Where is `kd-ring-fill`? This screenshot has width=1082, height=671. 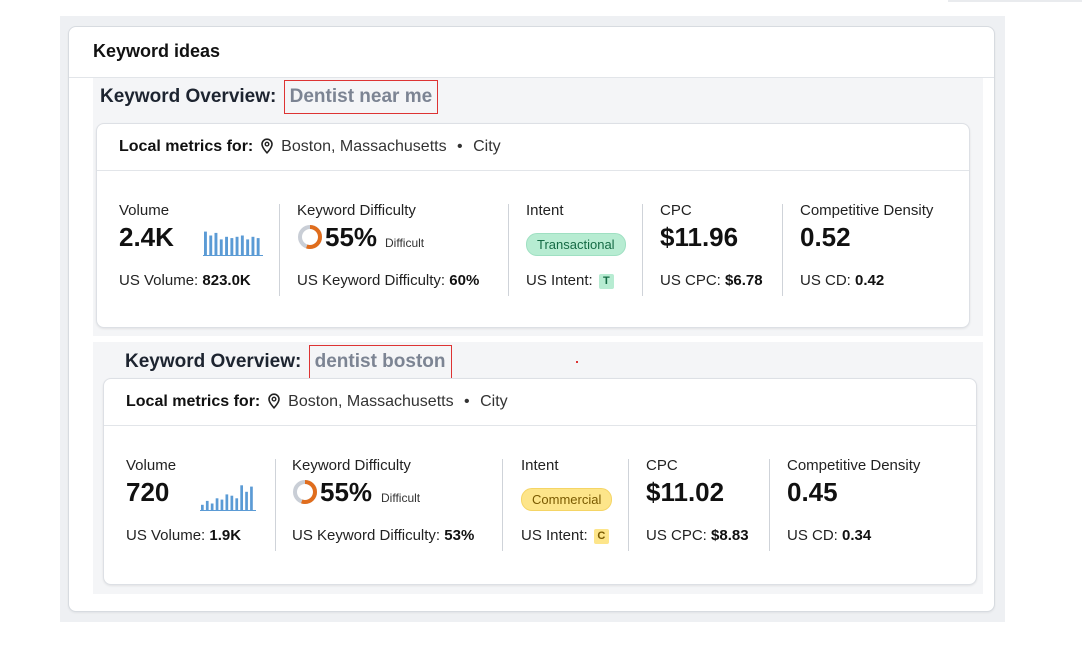 kd-ring-fill is located at coordinates (305, 492).